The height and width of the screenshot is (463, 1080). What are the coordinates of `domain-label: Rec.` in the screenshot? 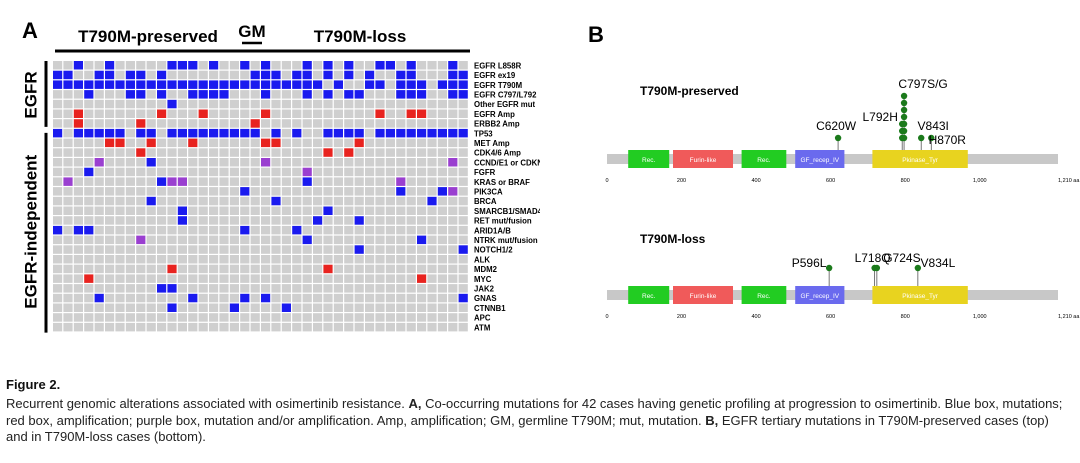 It's located at (649, 160).